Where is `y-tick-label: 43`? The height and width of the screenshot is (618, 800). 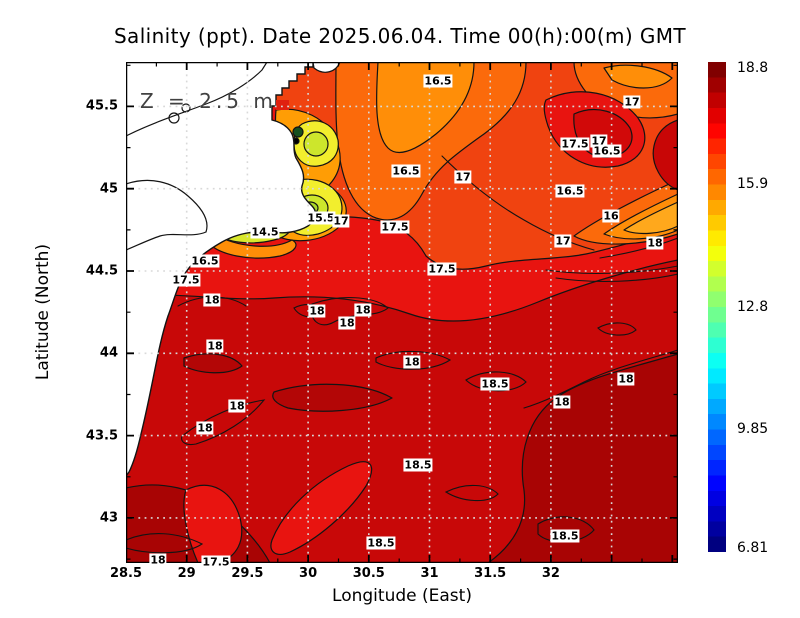
y-tick-label: 43 is located at coordinates (108, 518).